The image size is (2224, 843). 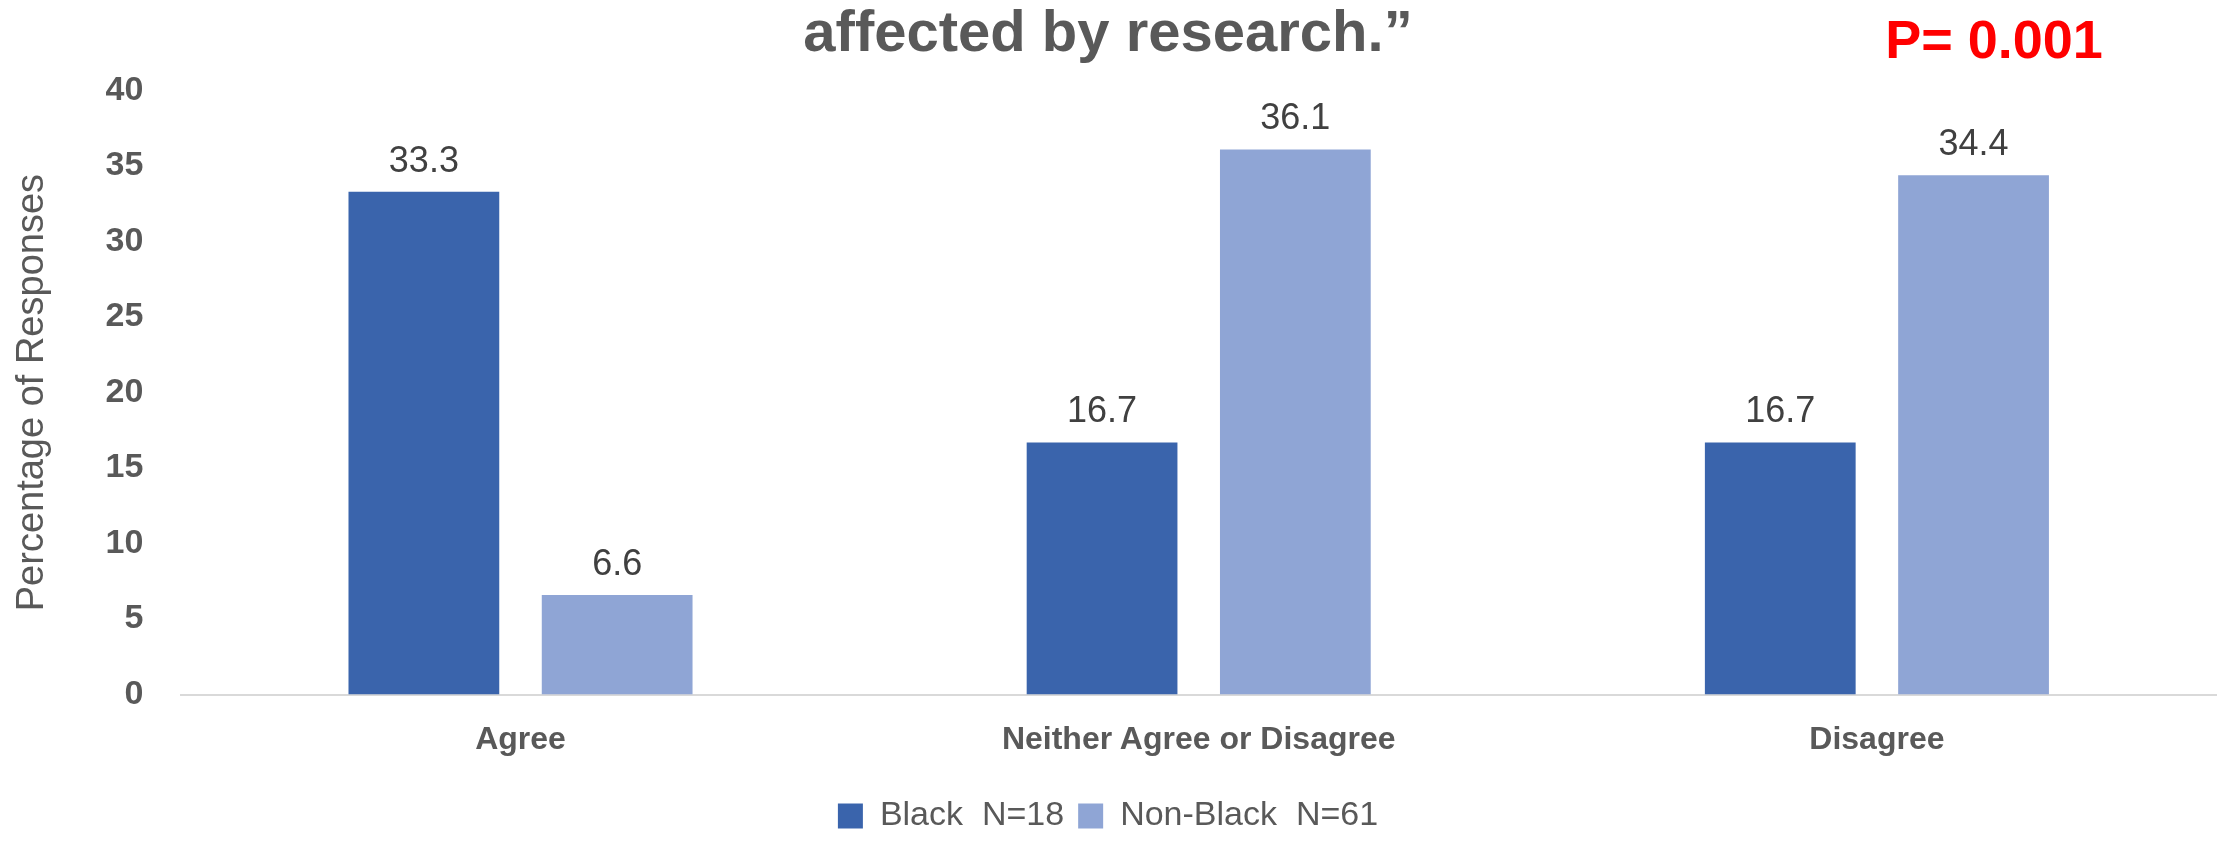 What do you see at coordinates (124, 238) in the screenshot?
I see `y-tick-label: 30` at bounding box center [124, 238].